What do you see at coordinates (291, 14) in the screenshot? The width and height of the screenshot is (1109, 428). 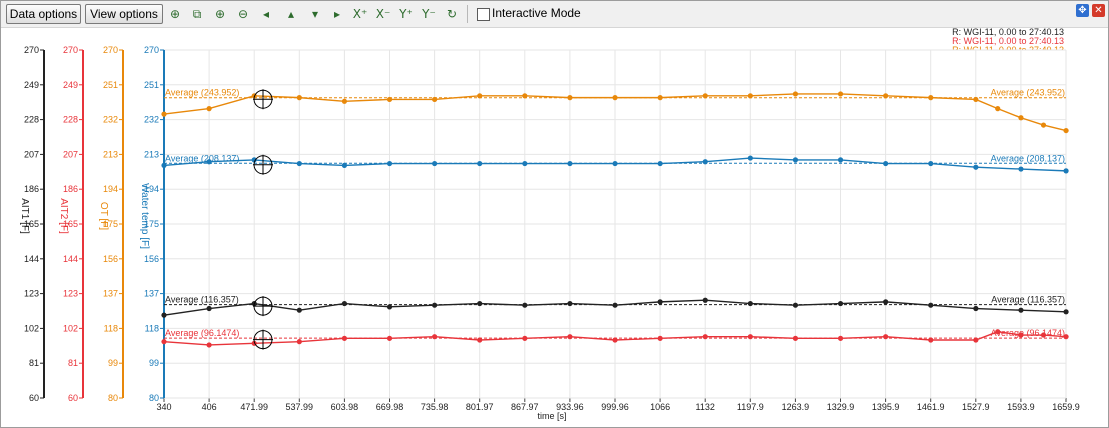 I see `pan-up-icon: ▴` at bounding box center [291, 14].